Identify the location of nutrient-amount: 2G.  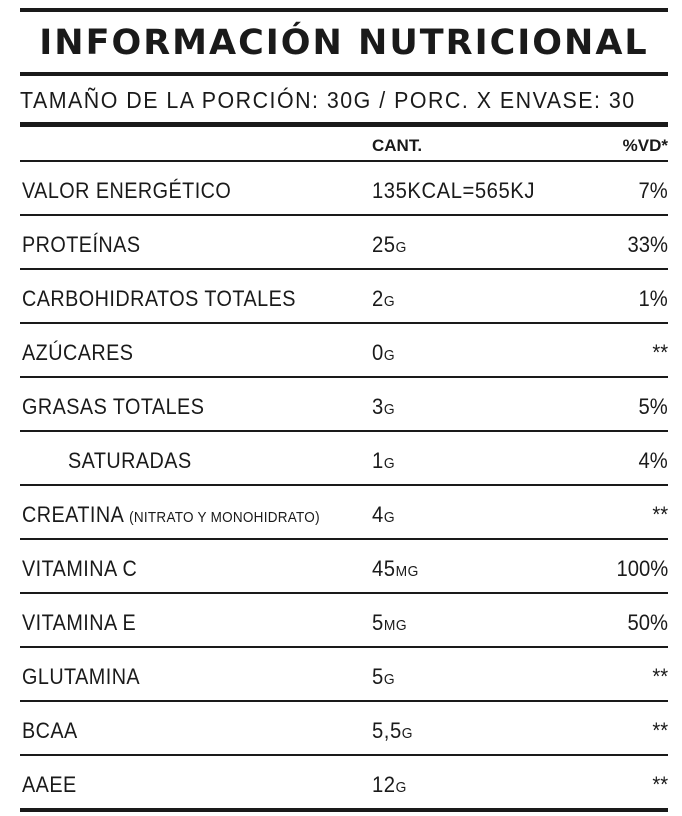
(383, 299).